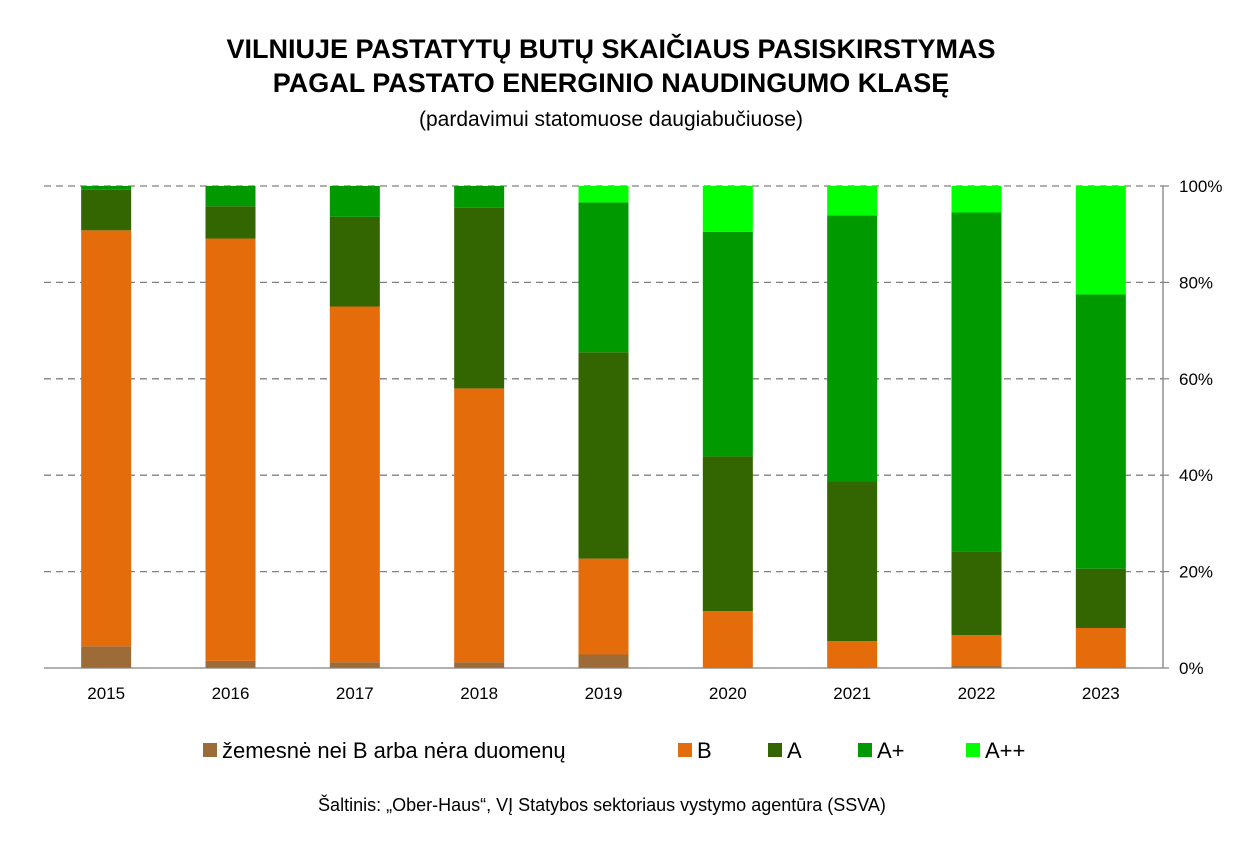 The image size is (1259, 850). I want to click on y-tick-label: 40%, so click(1196, 475).